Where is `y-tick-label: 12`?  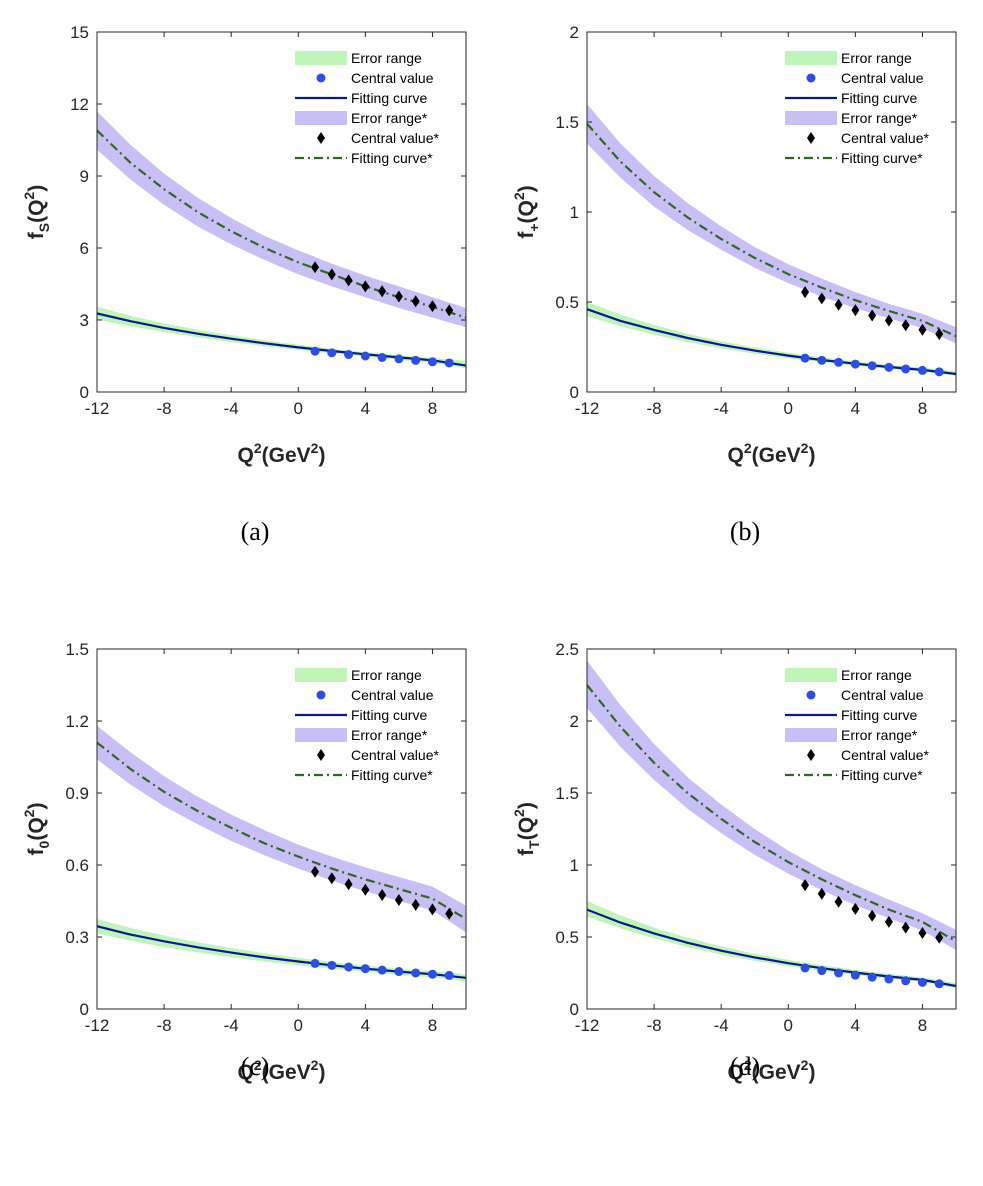 y-tick-label: 12 is located at coordinates (79, 104).